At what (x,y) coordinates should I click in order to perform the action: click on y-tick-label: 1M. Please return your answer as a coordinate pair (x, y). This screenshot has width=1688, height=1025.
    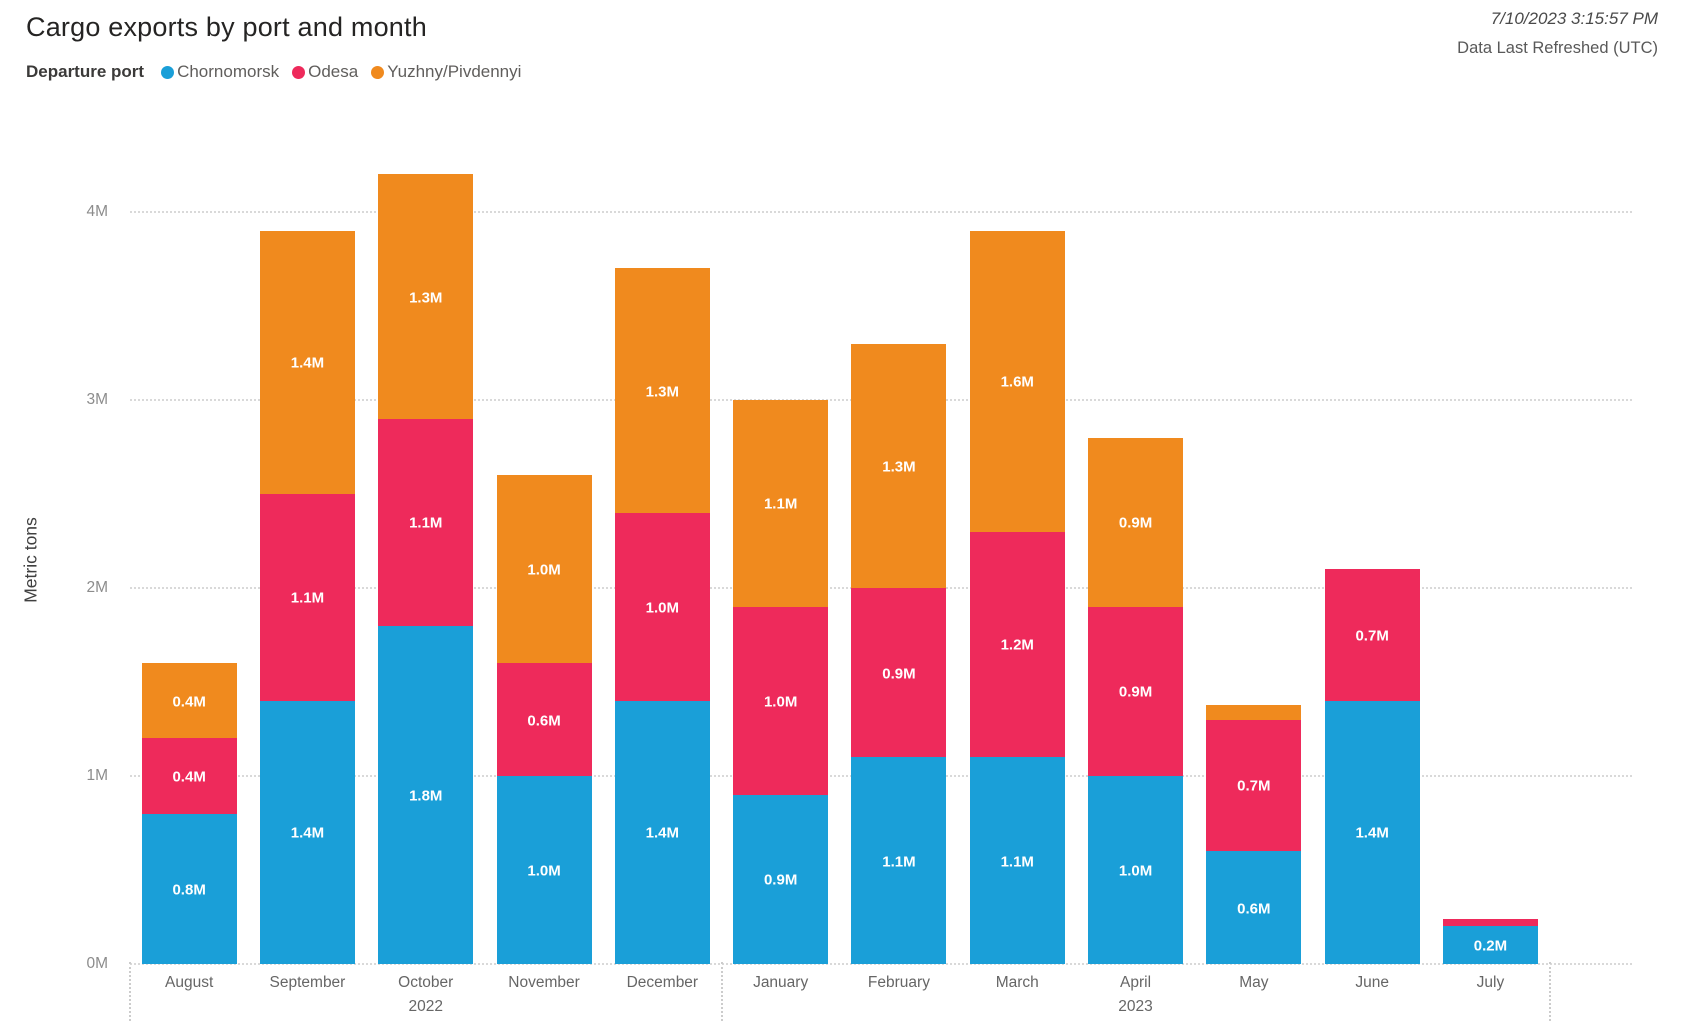
    Looking at the image, I should click on (97, 775).